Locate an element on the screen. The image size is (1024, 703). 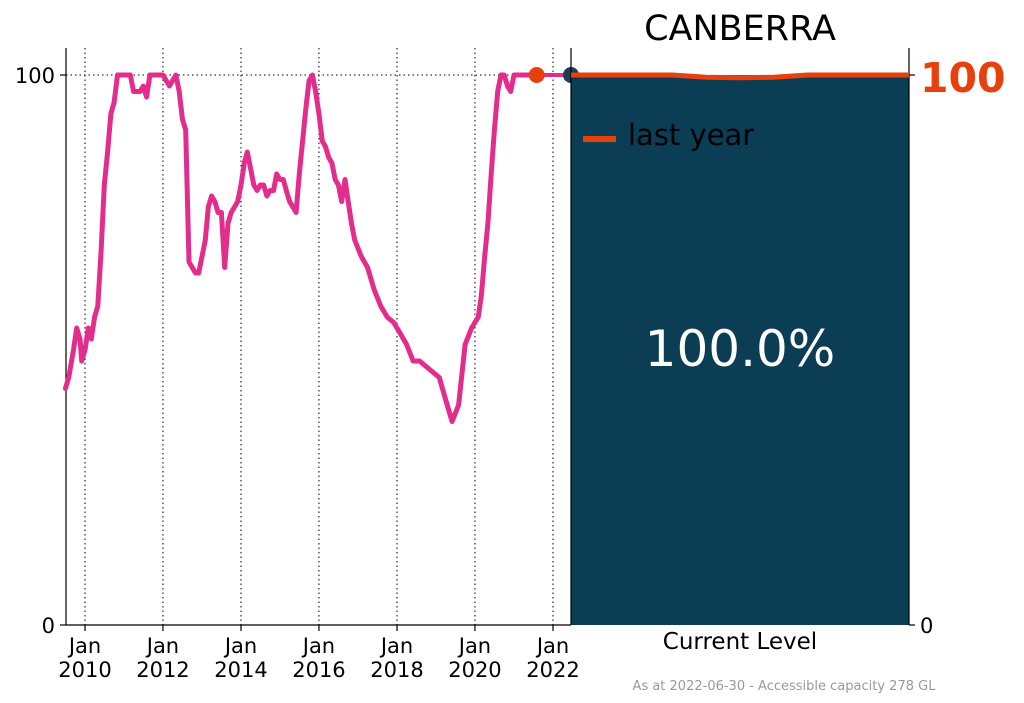
y-tick-label-0: 0 is located at coordinates (48, 626).